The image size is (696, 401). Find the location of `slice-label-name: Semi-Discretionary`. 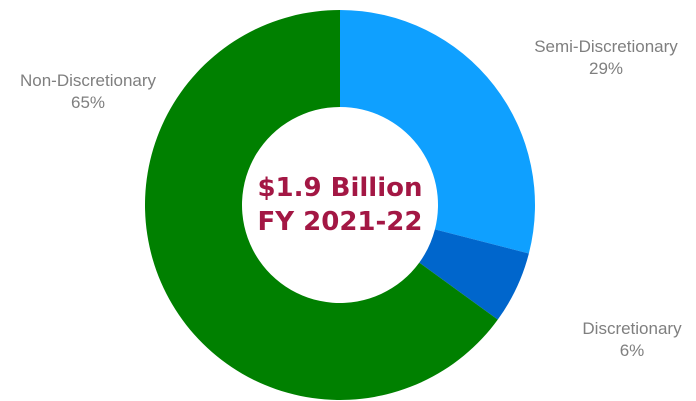

slice-label-name: Semi-Discretionary is located at coordinates (606, 46).